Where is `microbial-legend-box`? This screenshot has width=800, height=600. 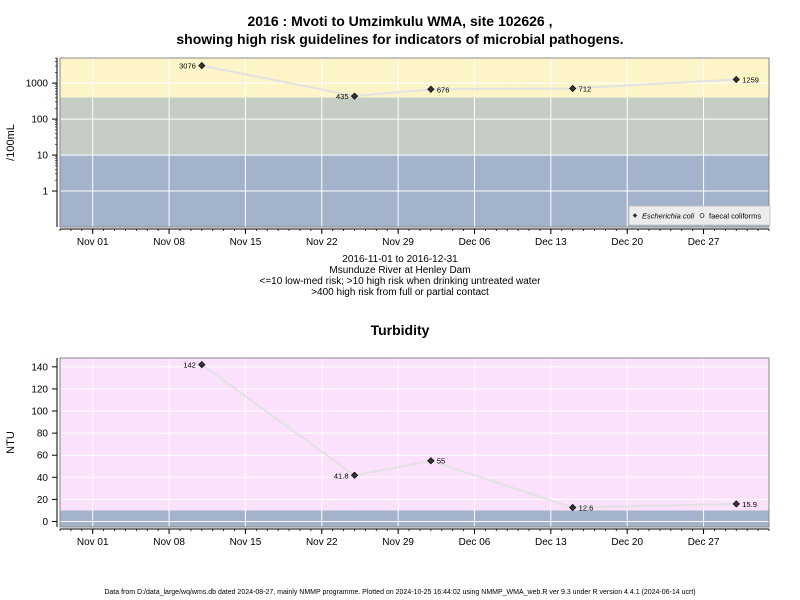 microbial-legend-box is located at coordinates (699, 215).